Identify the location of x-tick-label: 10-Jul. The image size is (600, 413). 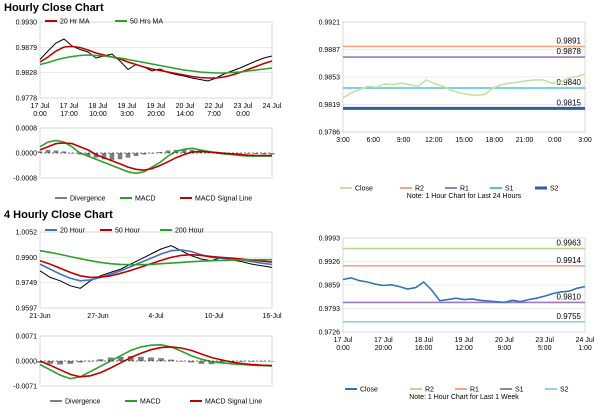
(214, 316).